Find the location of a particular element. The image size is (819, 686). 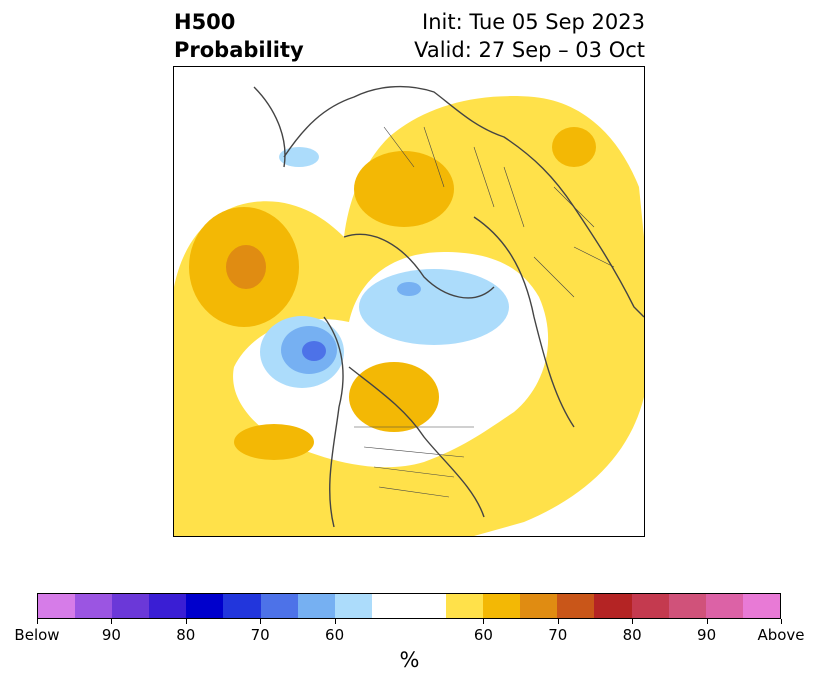

colorbar-ticks: Below 90 80 70 60 60 70 80 90 Above is located at coordinates (409, 636).